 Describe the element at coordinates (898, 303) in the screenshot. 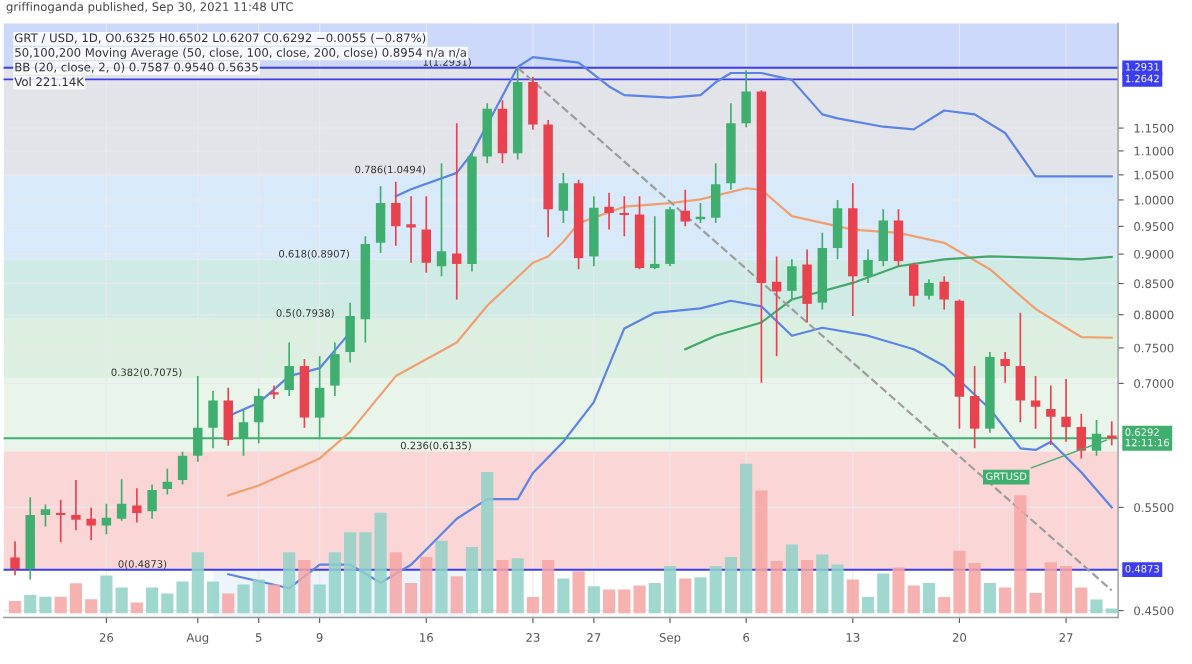

I see `line-series` at that location.